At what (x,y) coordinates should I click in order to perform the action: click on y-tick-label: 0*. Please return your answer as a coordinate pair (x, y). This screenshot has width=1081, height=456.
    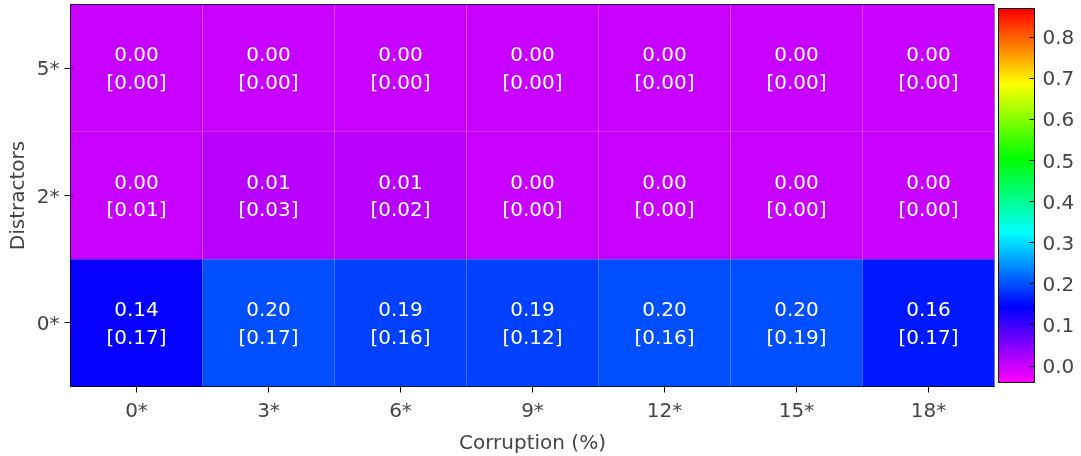
    Looking at the image, I should click on (48, 322).